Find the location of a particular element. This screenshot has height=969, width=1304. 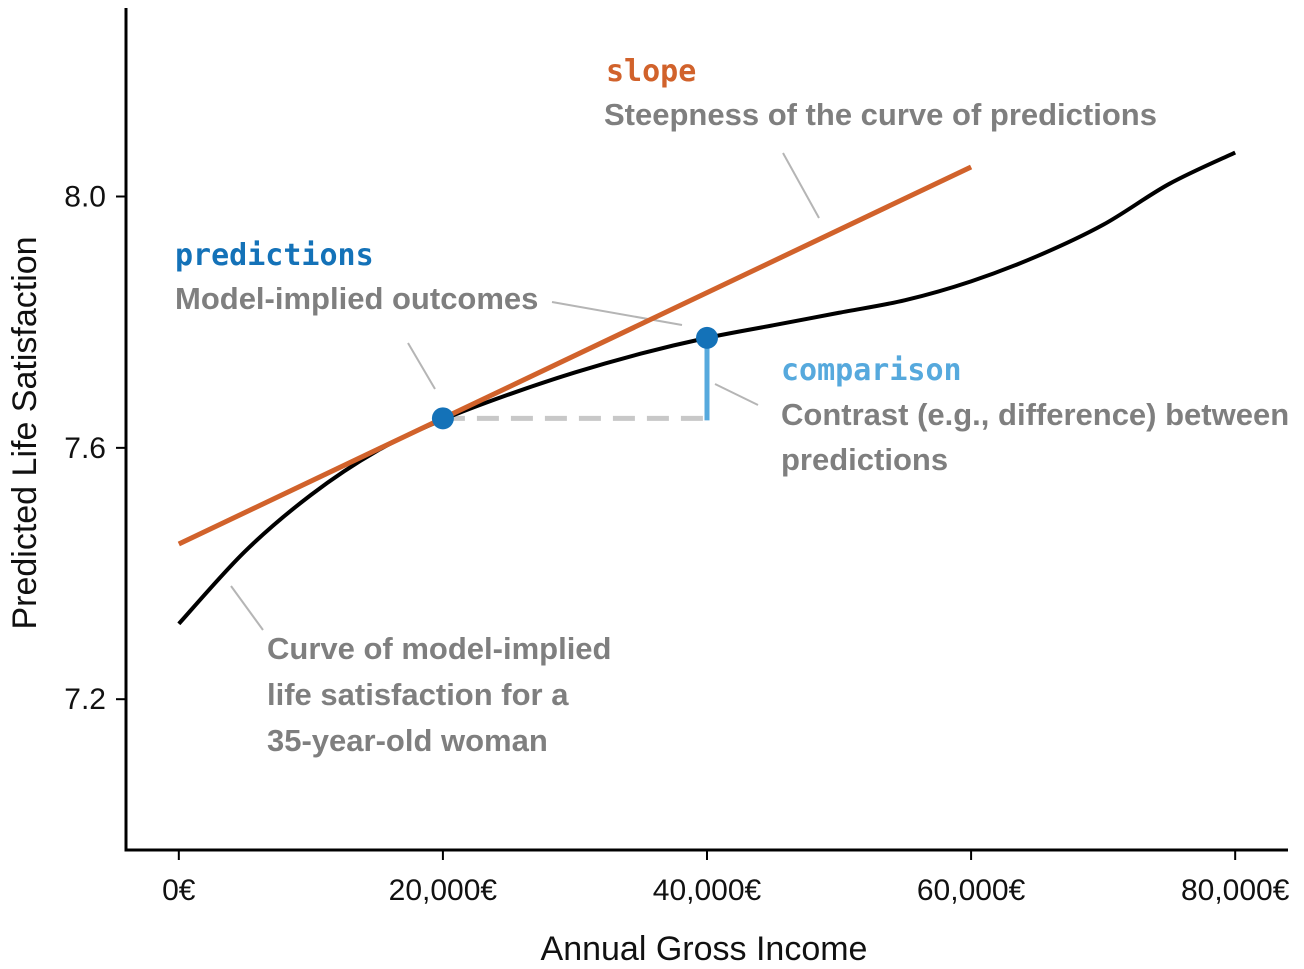

x-axis-title: Annual Gross Income is located at coordinates (704, 949).